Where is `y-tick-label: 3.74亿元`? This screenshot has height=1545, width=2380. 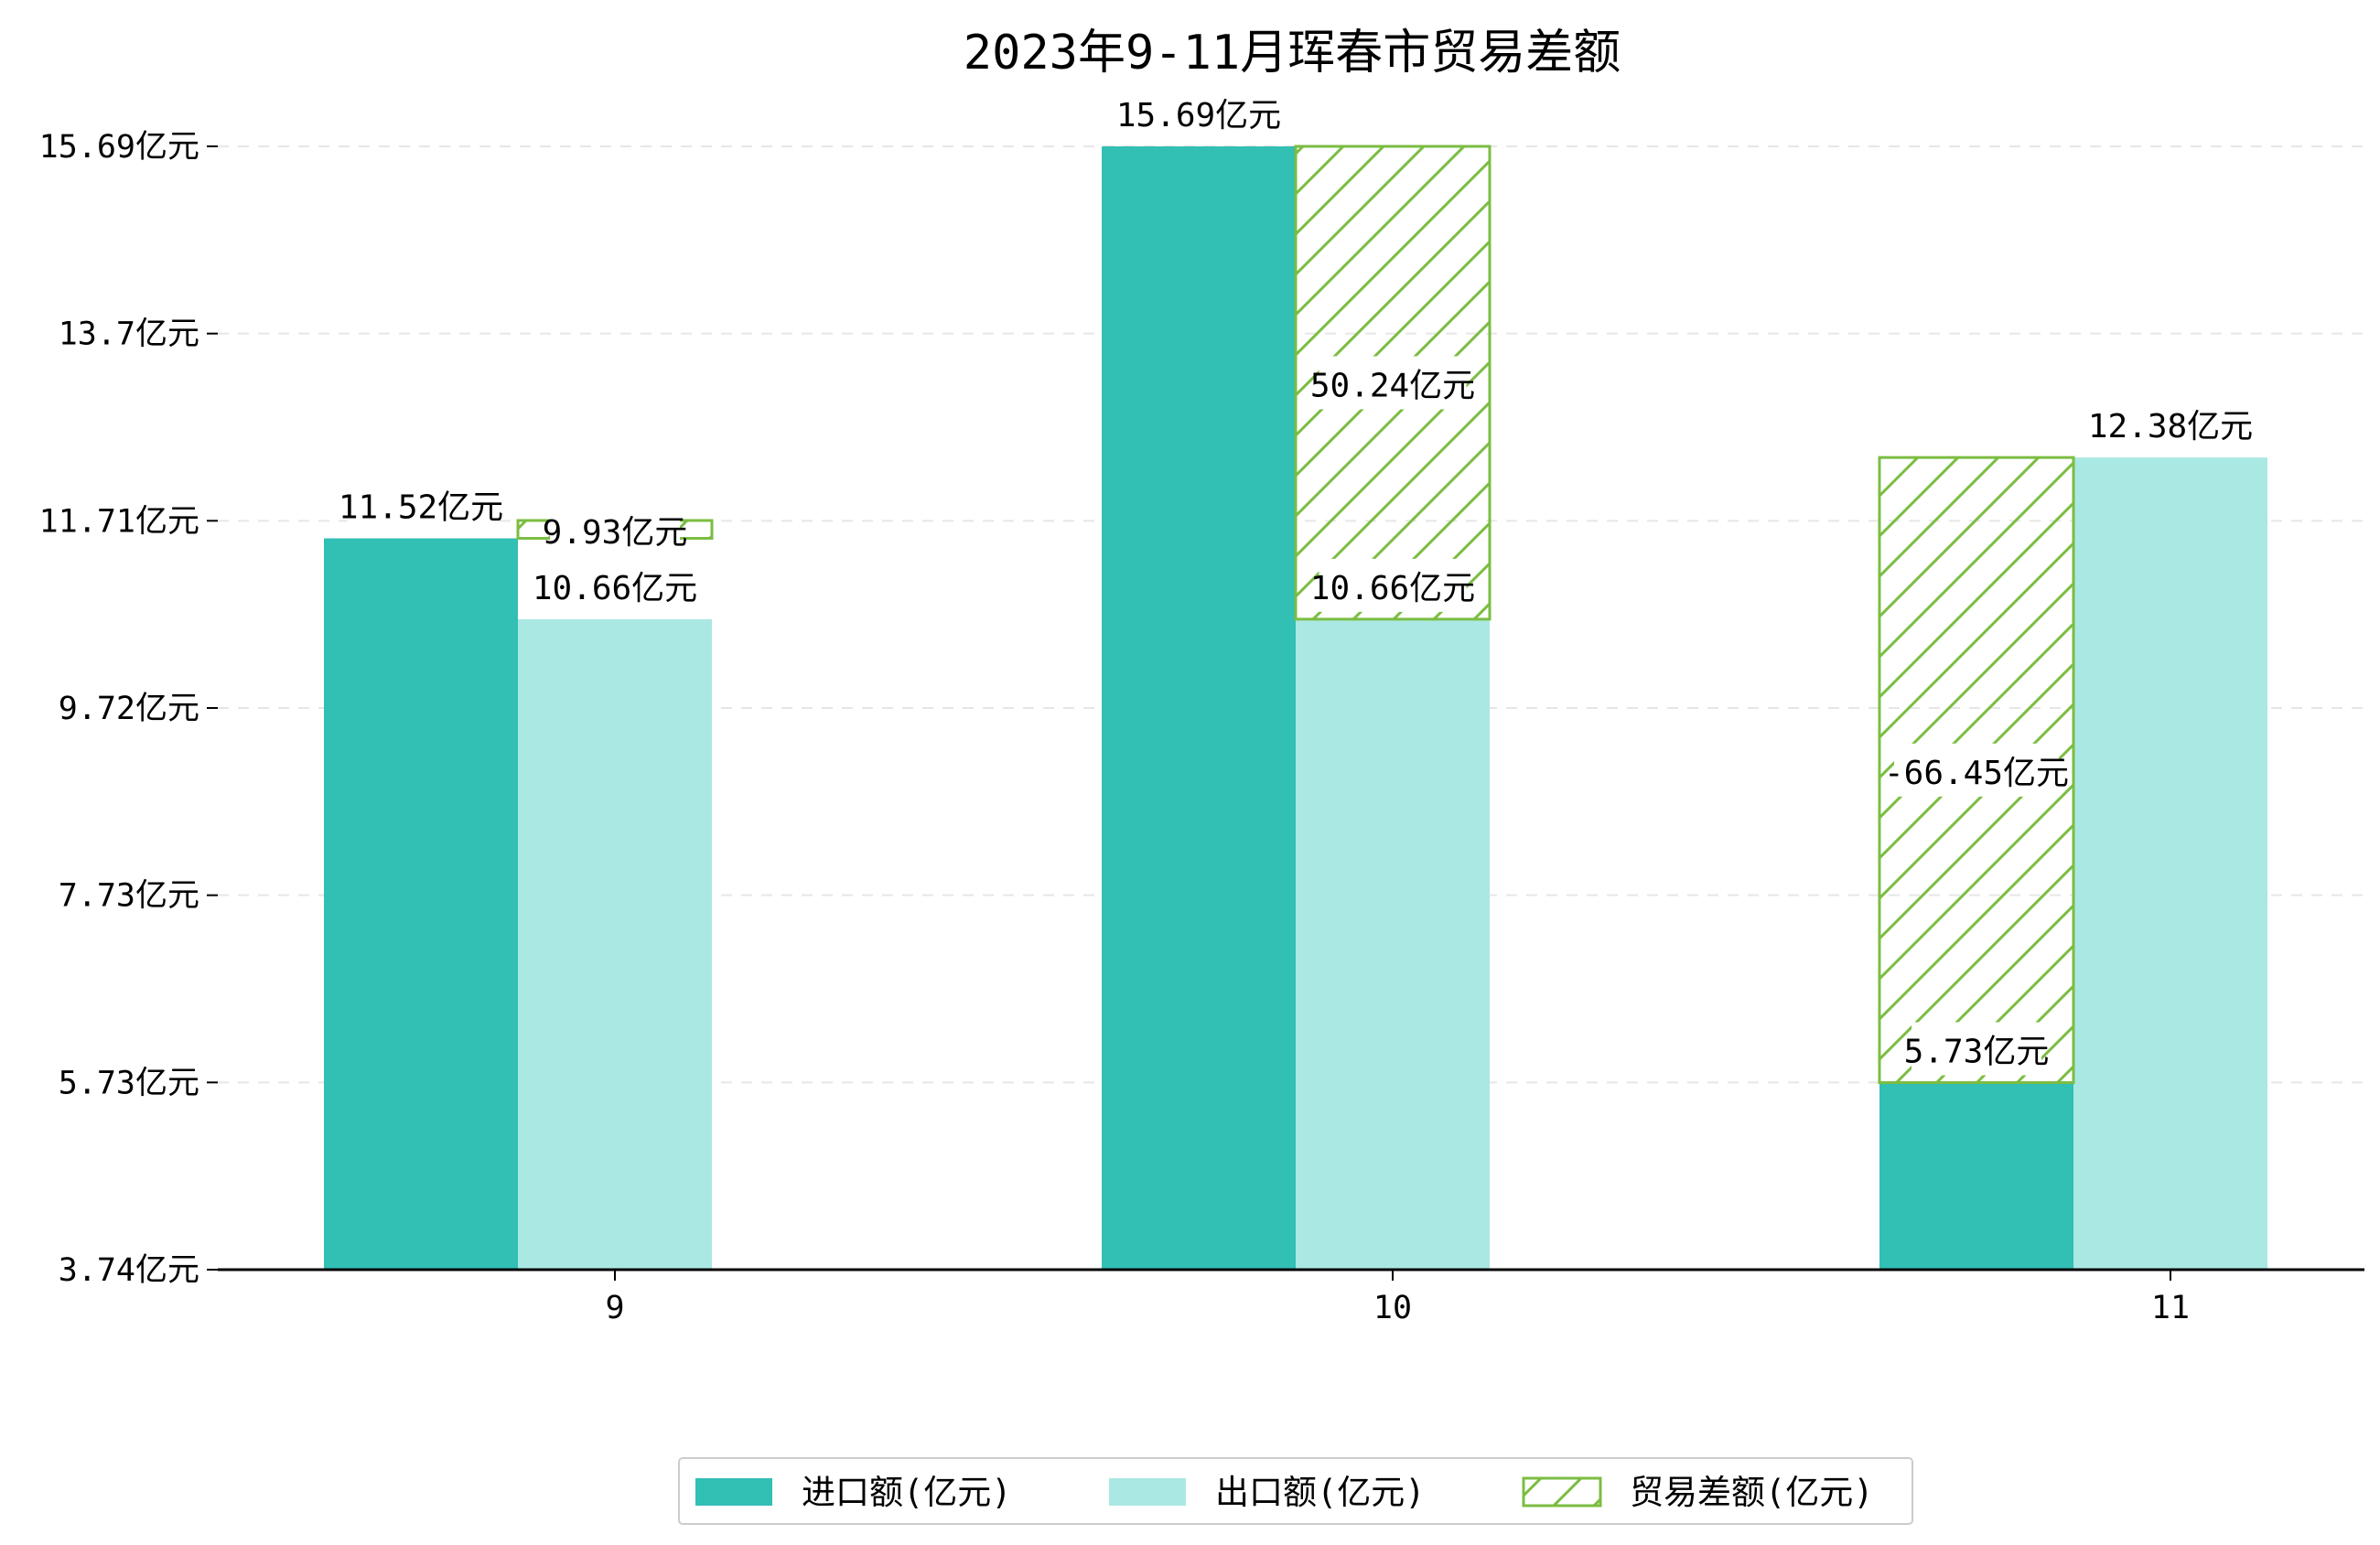 y-tick-label: 3.74亿元 is located at coordinates (129, 1270).